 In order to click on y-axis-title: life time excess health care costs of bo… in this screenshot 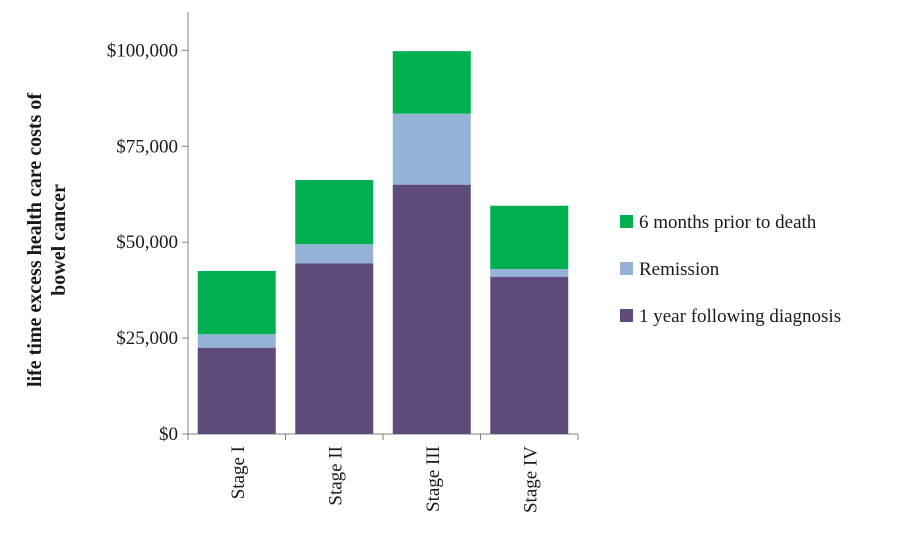, I will do `click(47, 240)`.